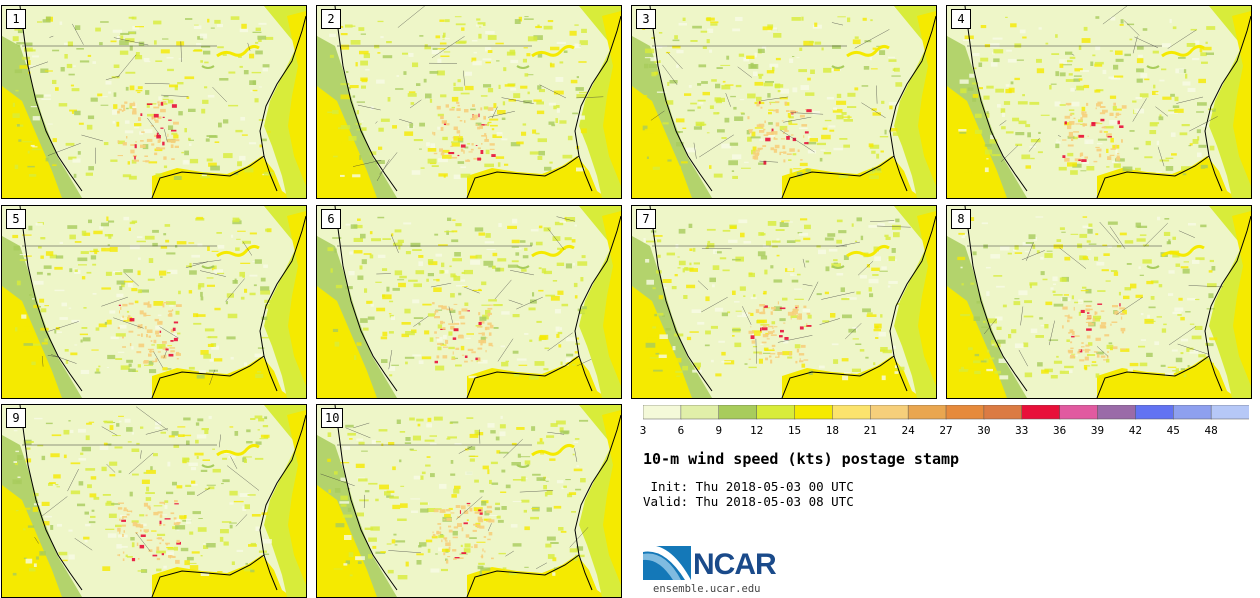  What do you see at coordinates (154, 501) in the screenshot?
I see `map-panel-9: 9` at bounding box center [154, 501].